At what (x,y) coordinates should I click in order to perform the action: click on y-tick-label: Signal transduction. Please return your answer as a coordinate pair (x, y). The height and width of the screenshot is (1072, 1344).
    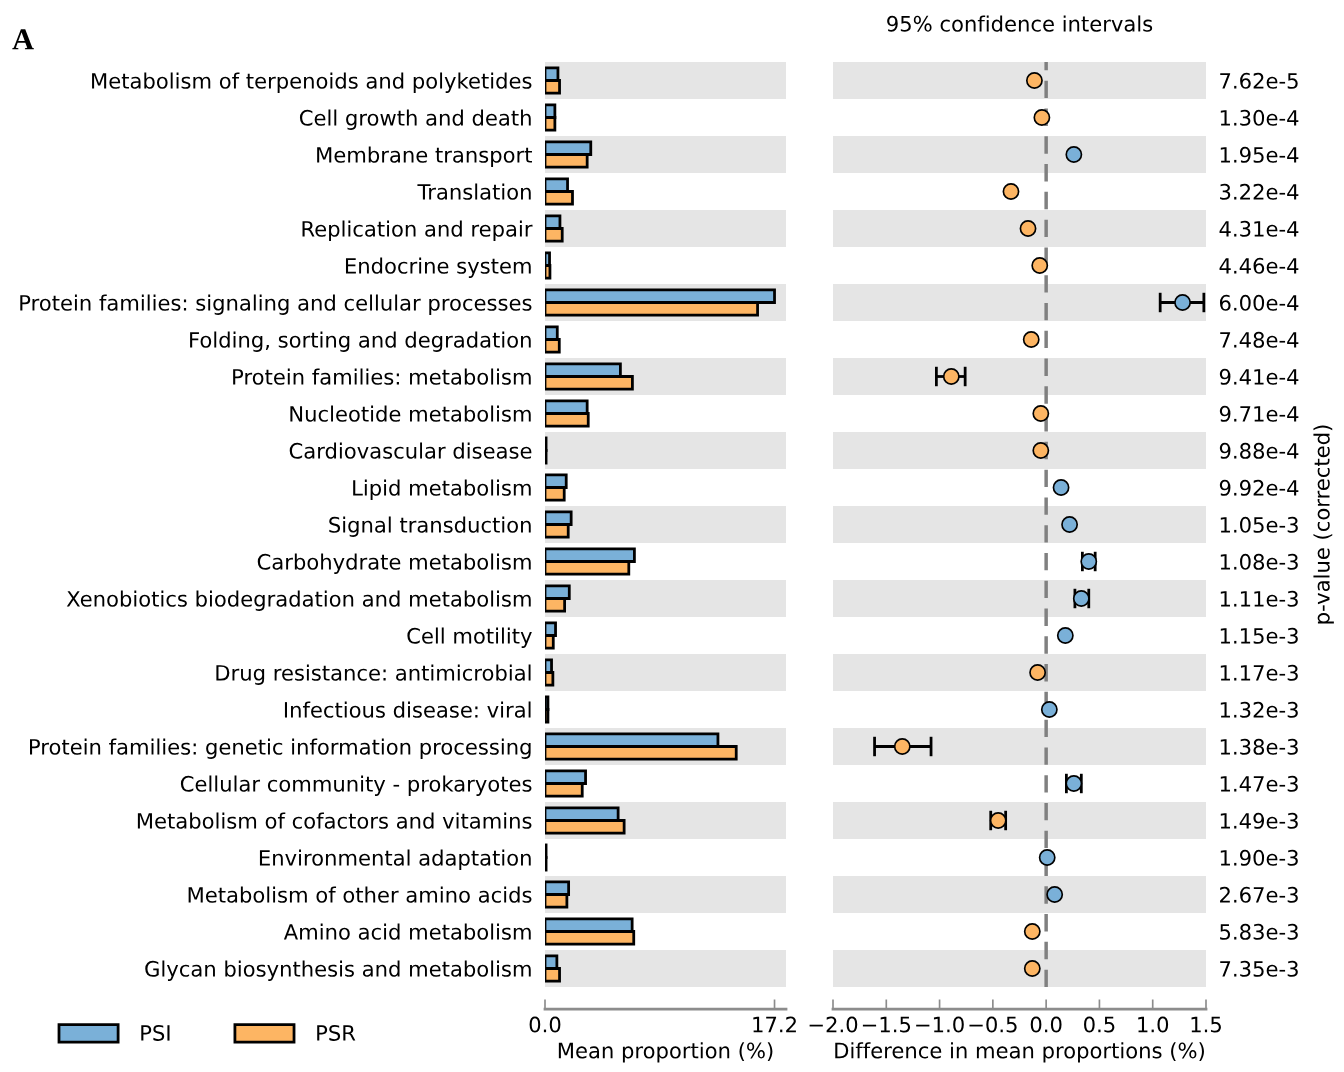
    Looking at the image, I should click on (430, 526).